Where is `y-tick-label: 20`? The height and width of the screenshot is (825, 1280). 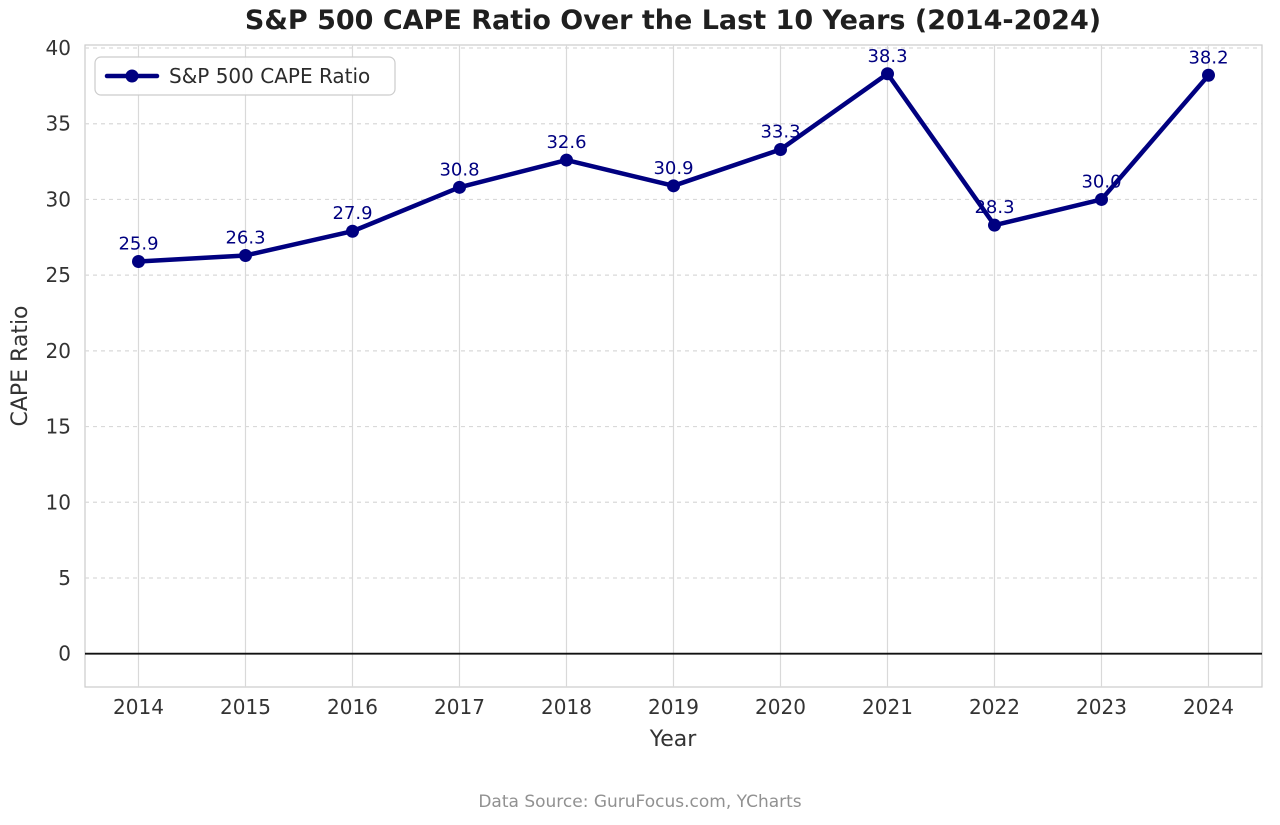 y-tick-label: 20 is located at coordinates (58, 351).